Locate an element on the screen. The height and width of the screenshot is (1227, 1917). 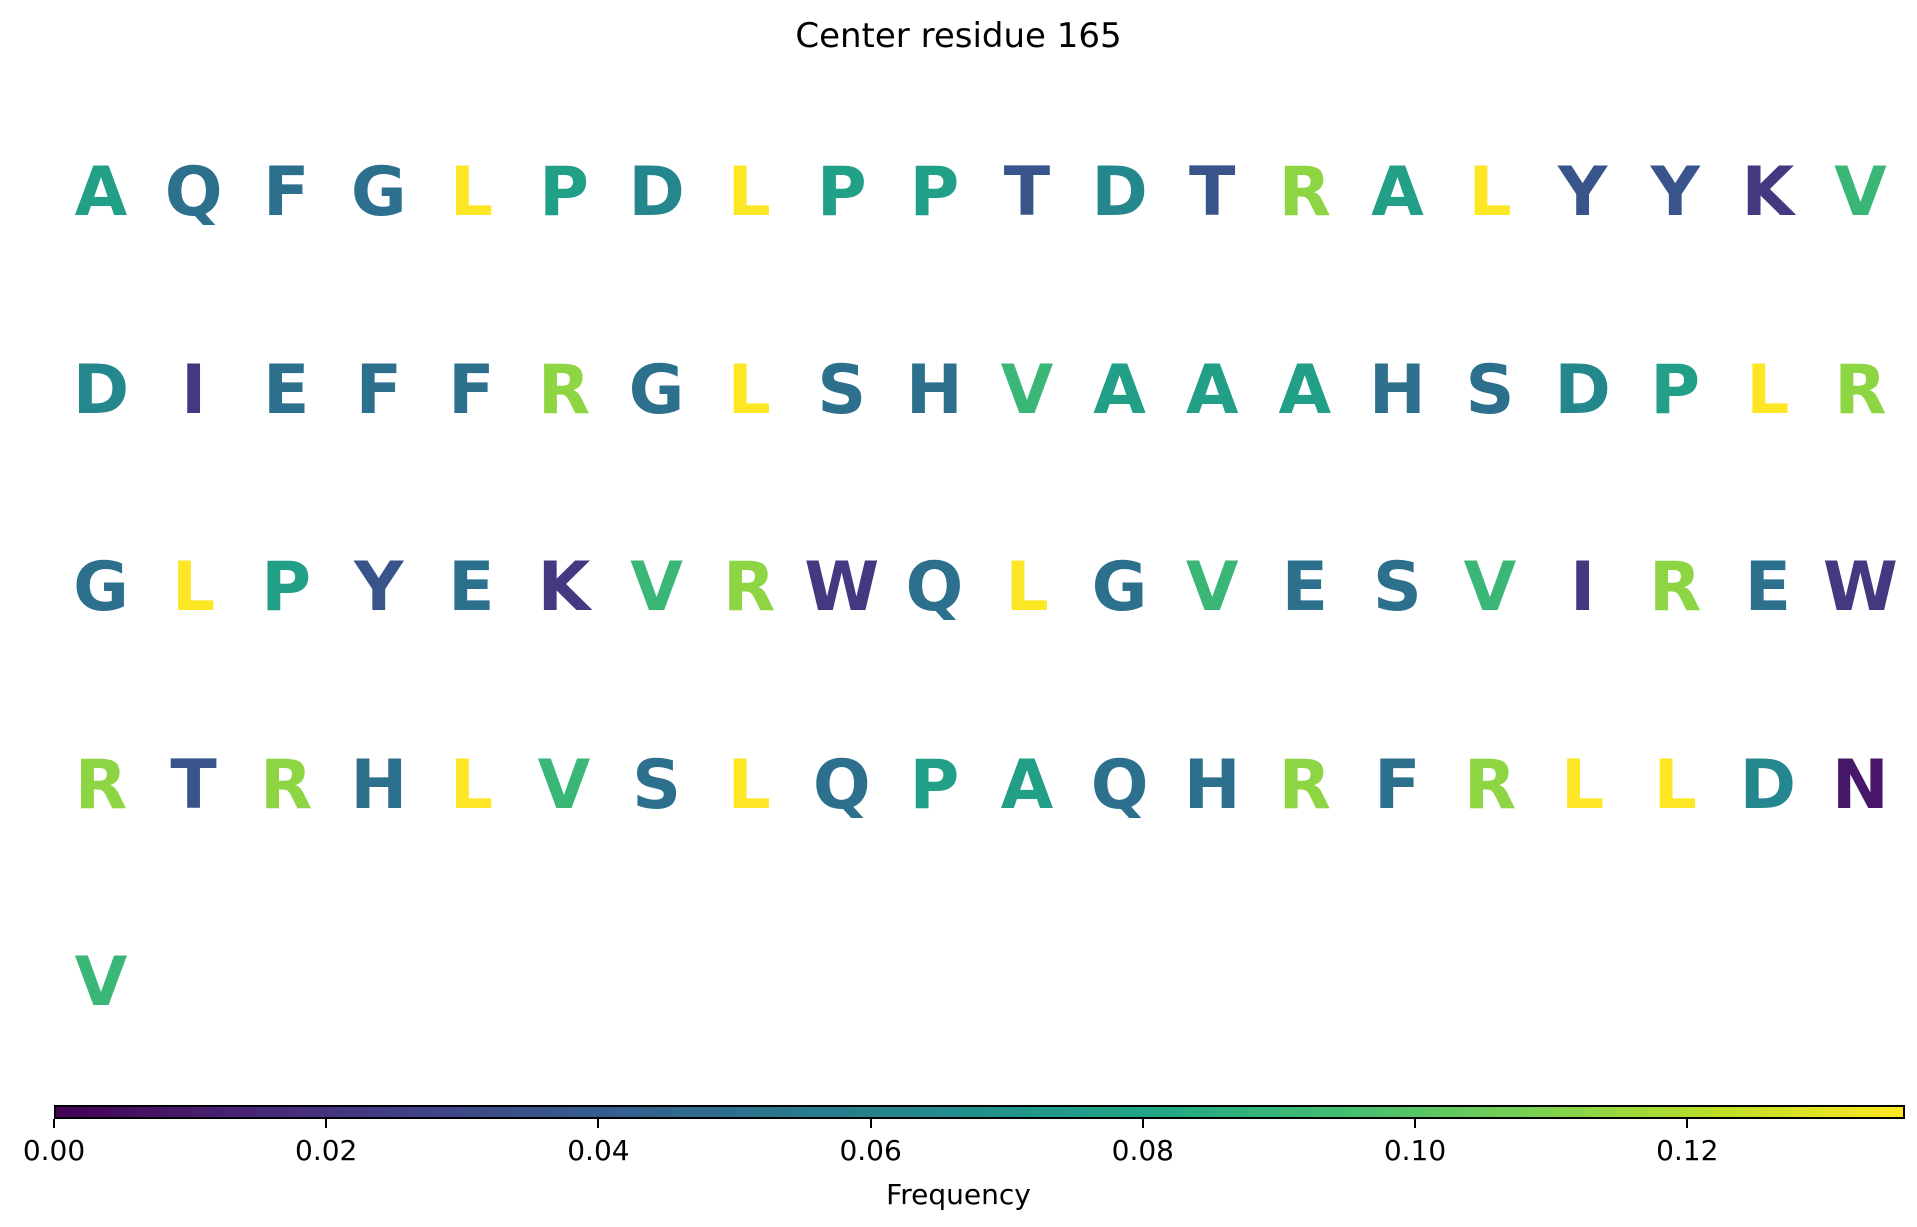
colorbar-tick-label: 0.06 is located at coordinates (870, 1150).